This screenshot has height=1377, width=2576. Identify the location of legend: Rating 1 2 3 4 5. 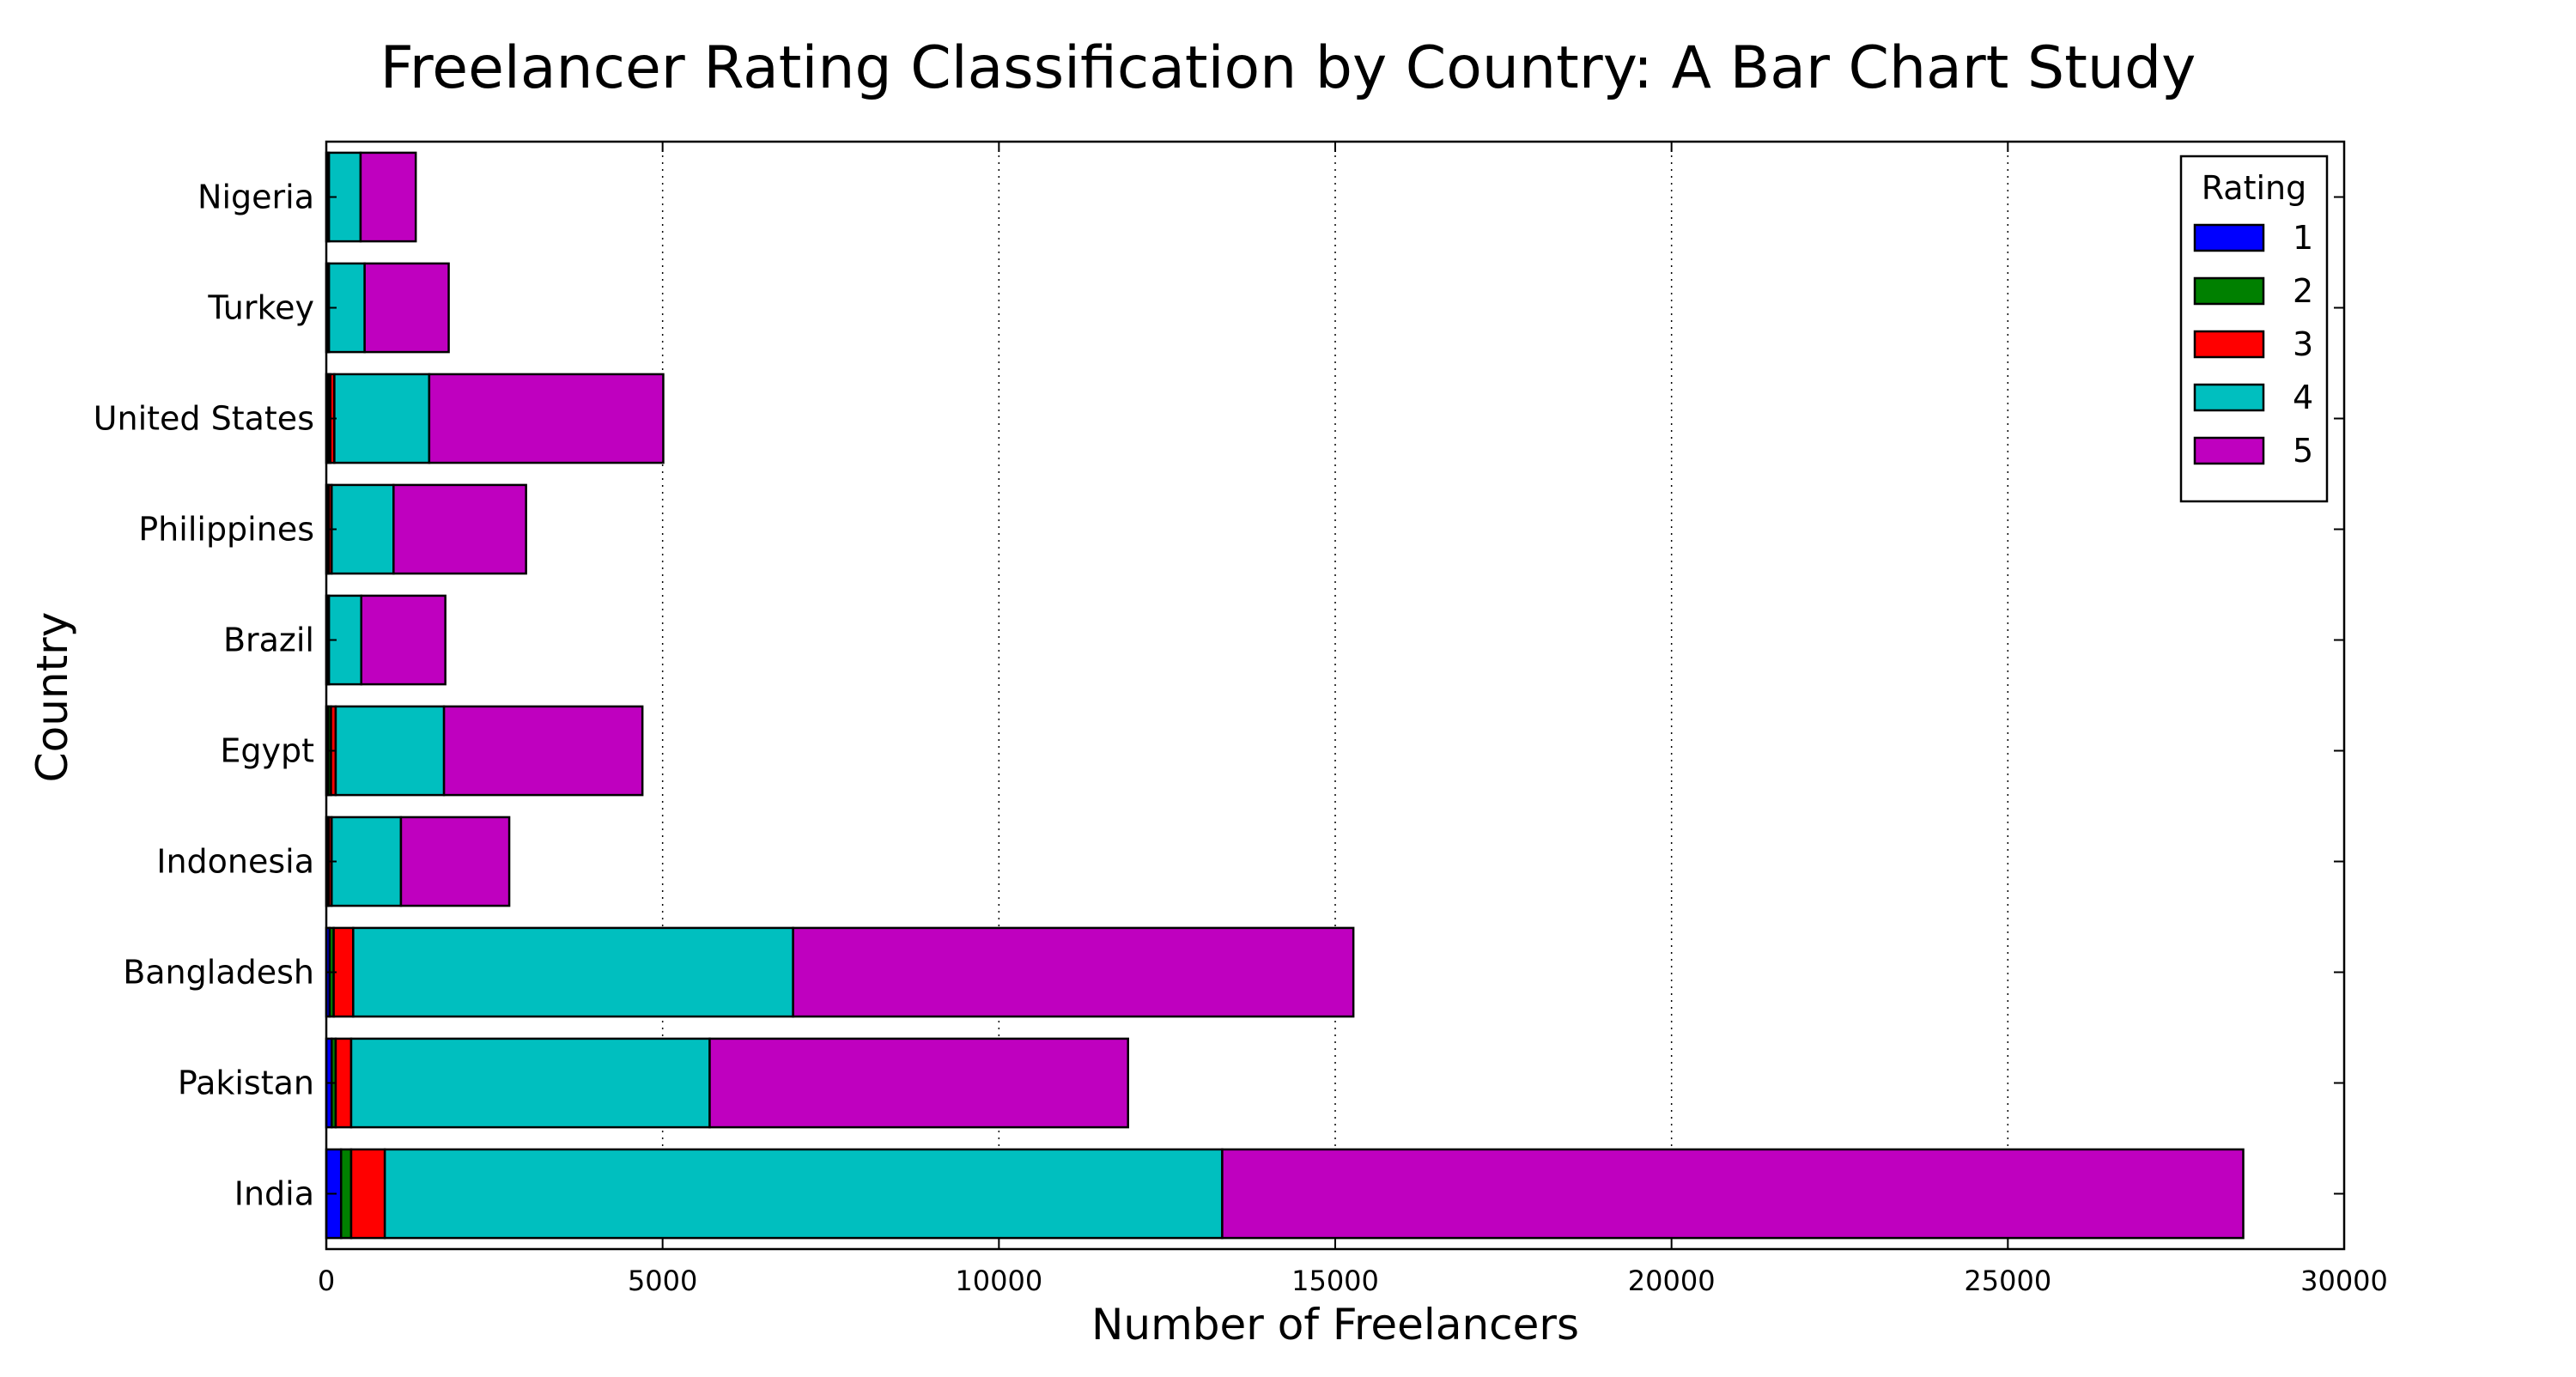
(2254, 329).